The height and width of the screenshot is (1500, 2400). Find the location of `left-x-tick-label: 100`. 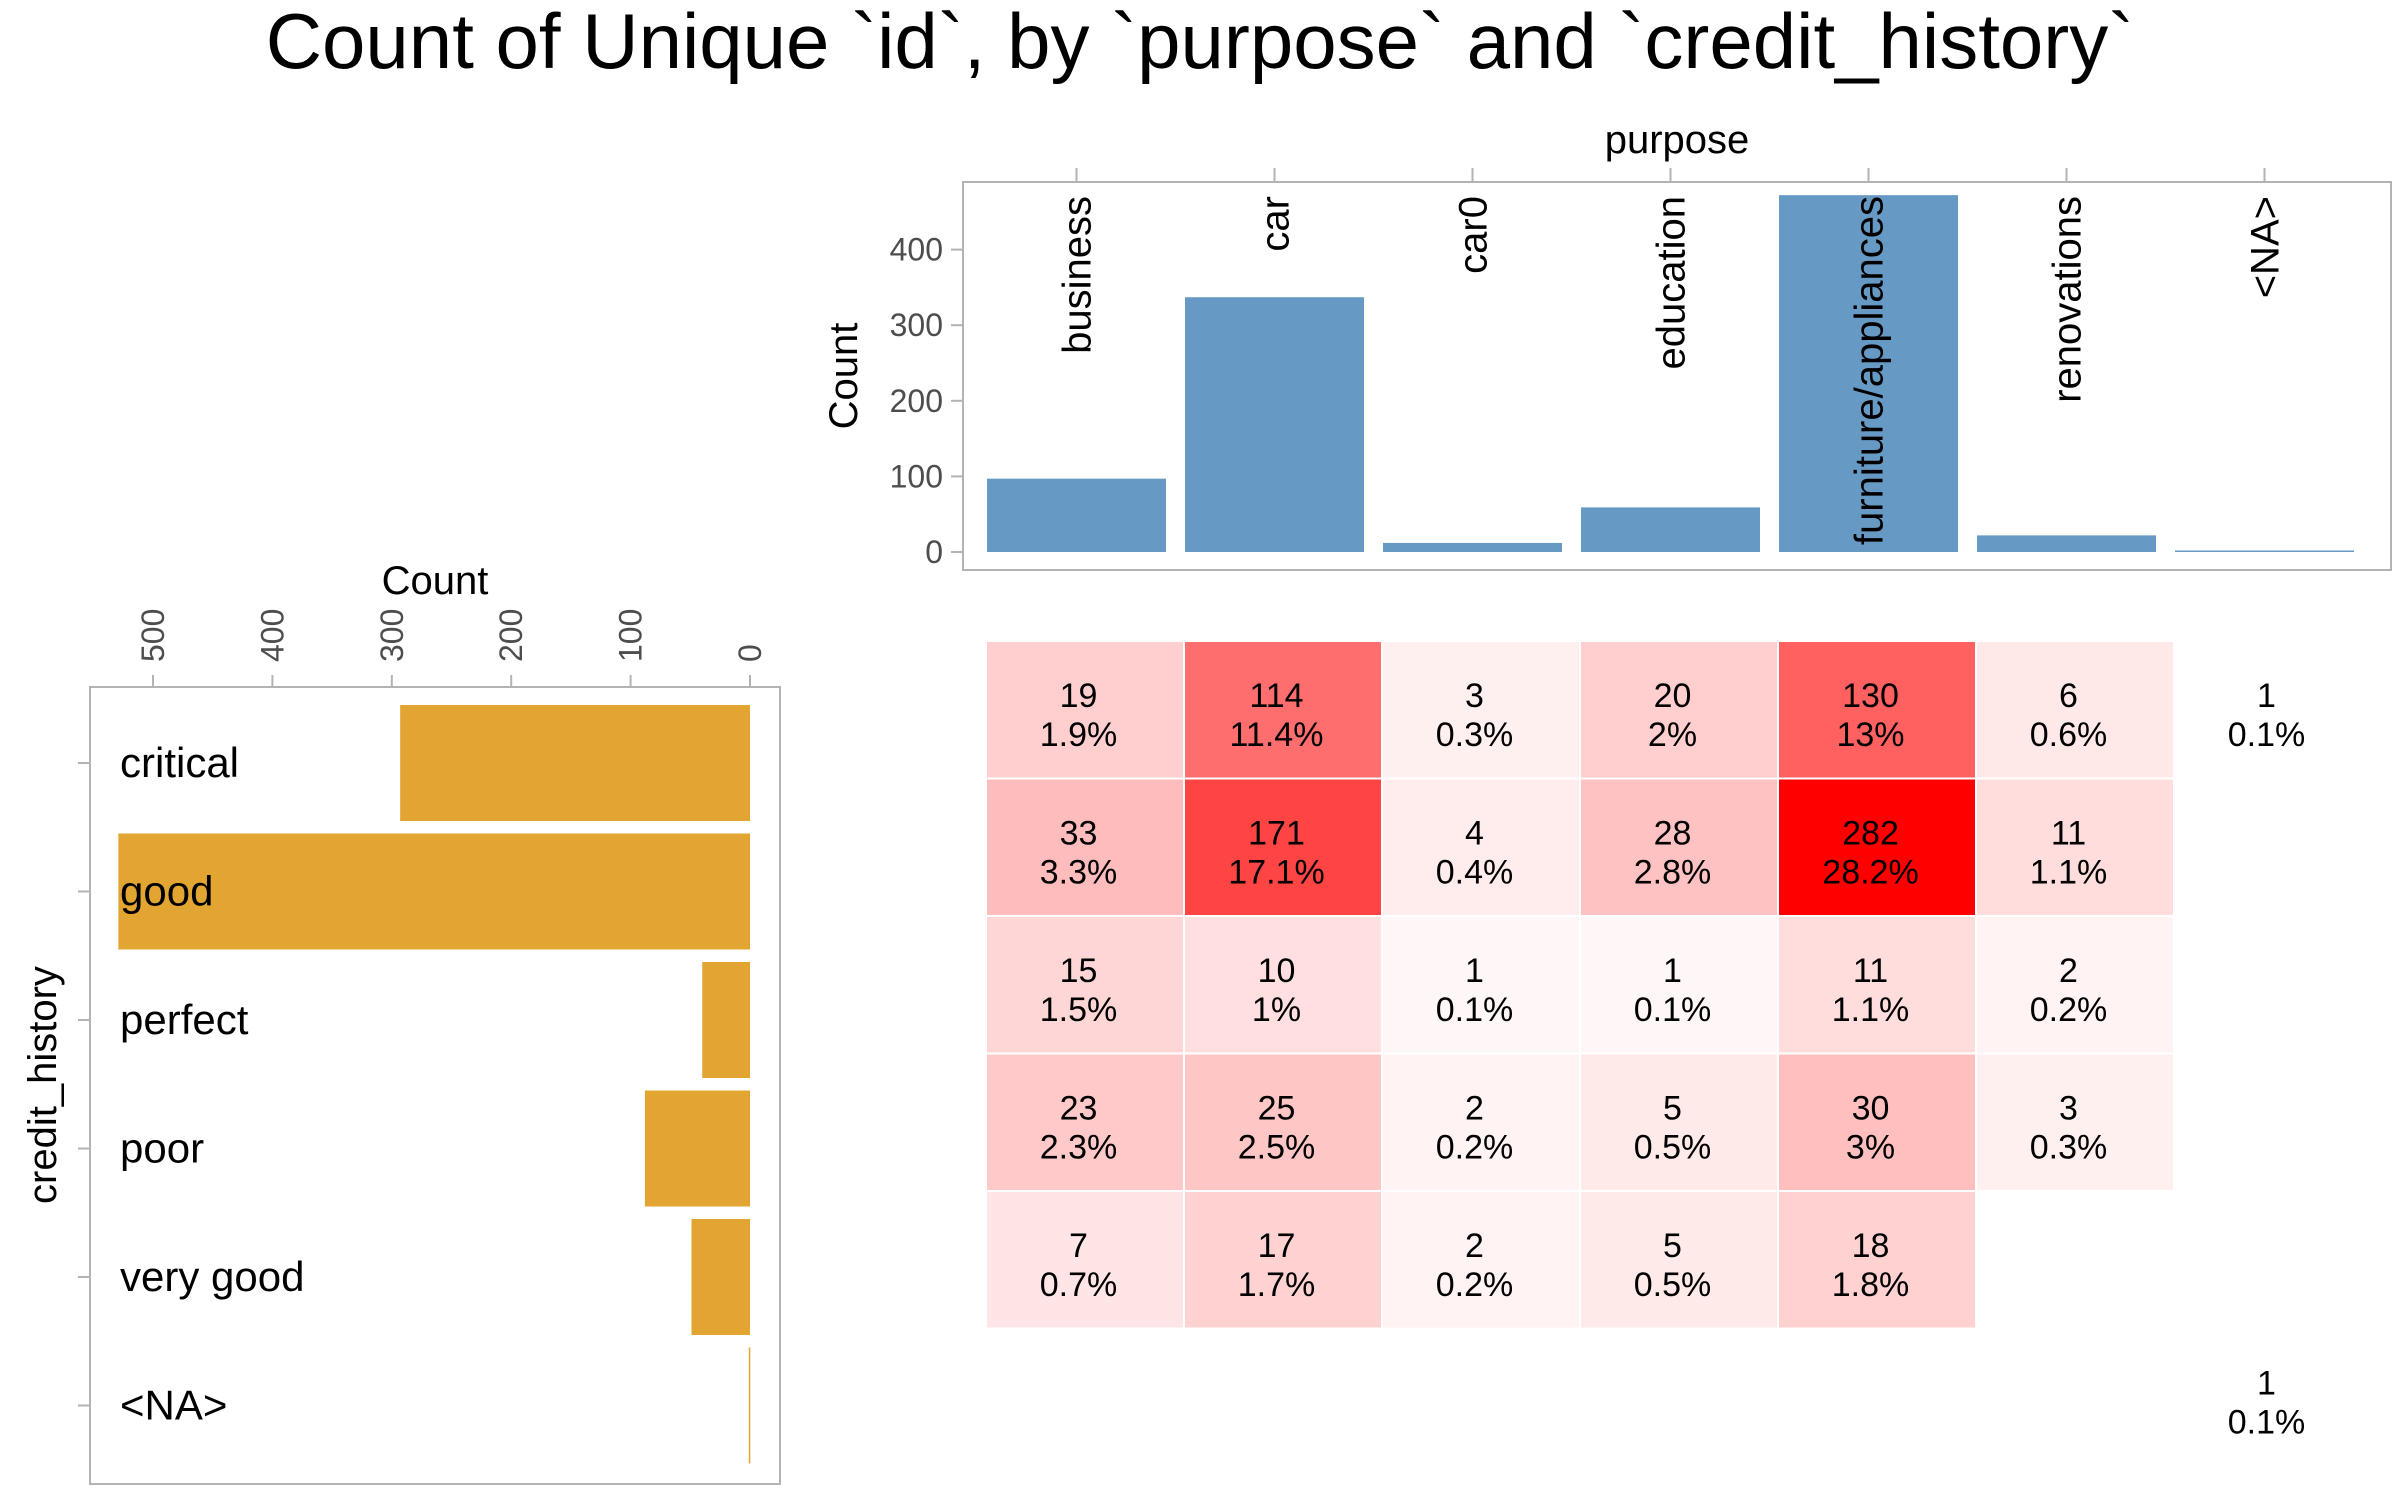

left-x-tick-label: 100 is located at coordinates (631, 635).